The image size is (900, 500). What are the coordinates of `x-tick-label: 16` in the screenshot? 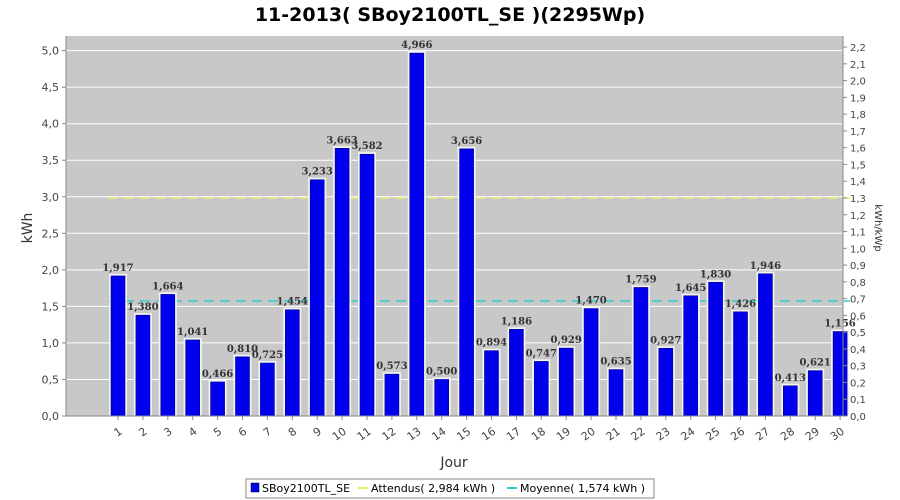 It's located at (488, 434).